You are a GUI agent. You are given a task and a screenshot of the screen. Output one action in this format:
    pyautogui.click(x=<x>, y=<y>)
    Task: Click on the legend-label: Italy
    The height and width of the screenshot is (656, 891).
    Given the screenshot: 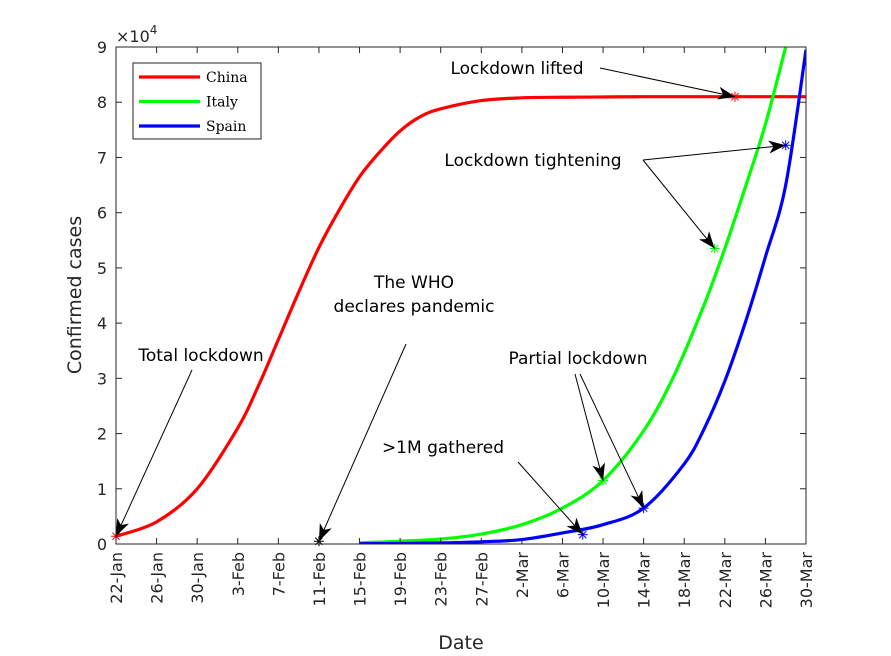 What is the action you would take?
    pyautogui.click(x=222, y=103)
    